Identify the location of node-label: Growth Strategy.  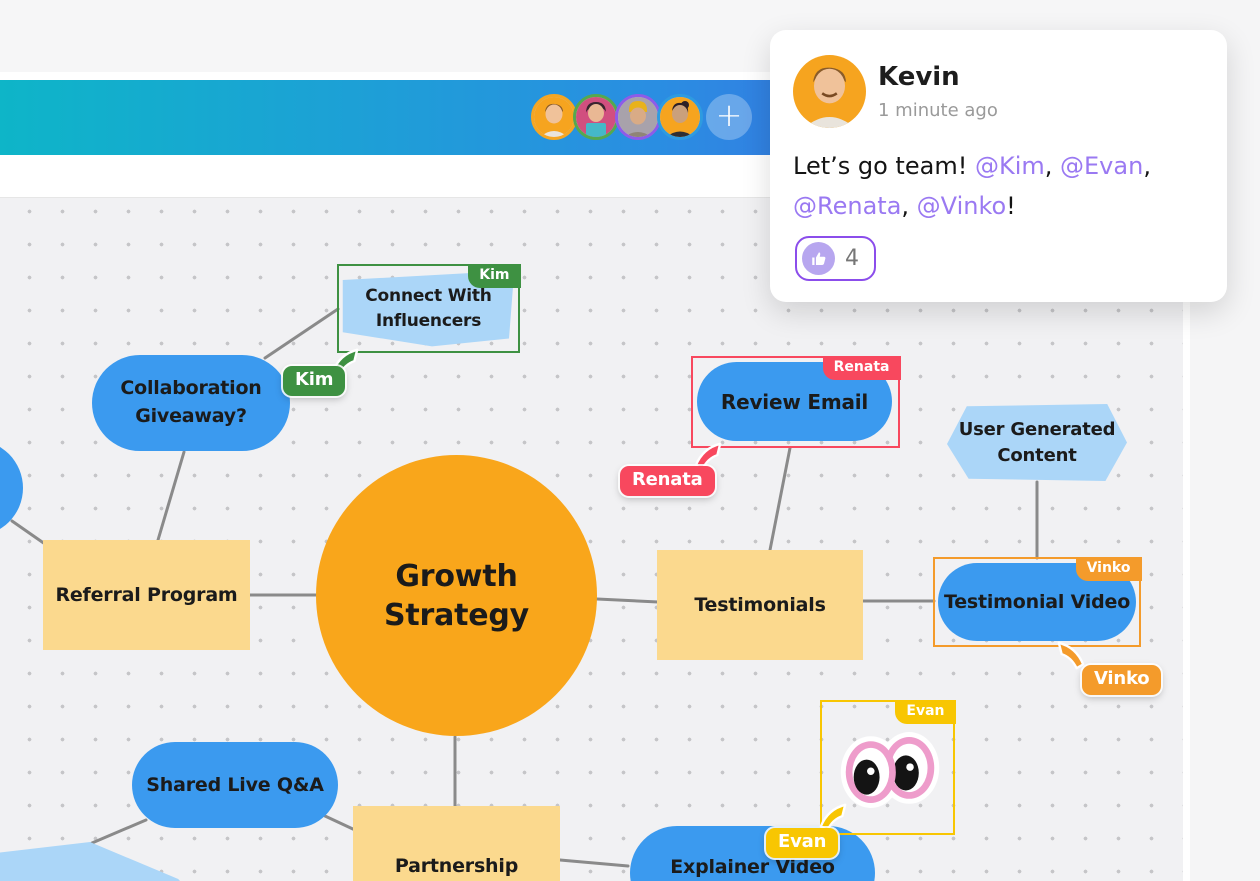
(456, 595).